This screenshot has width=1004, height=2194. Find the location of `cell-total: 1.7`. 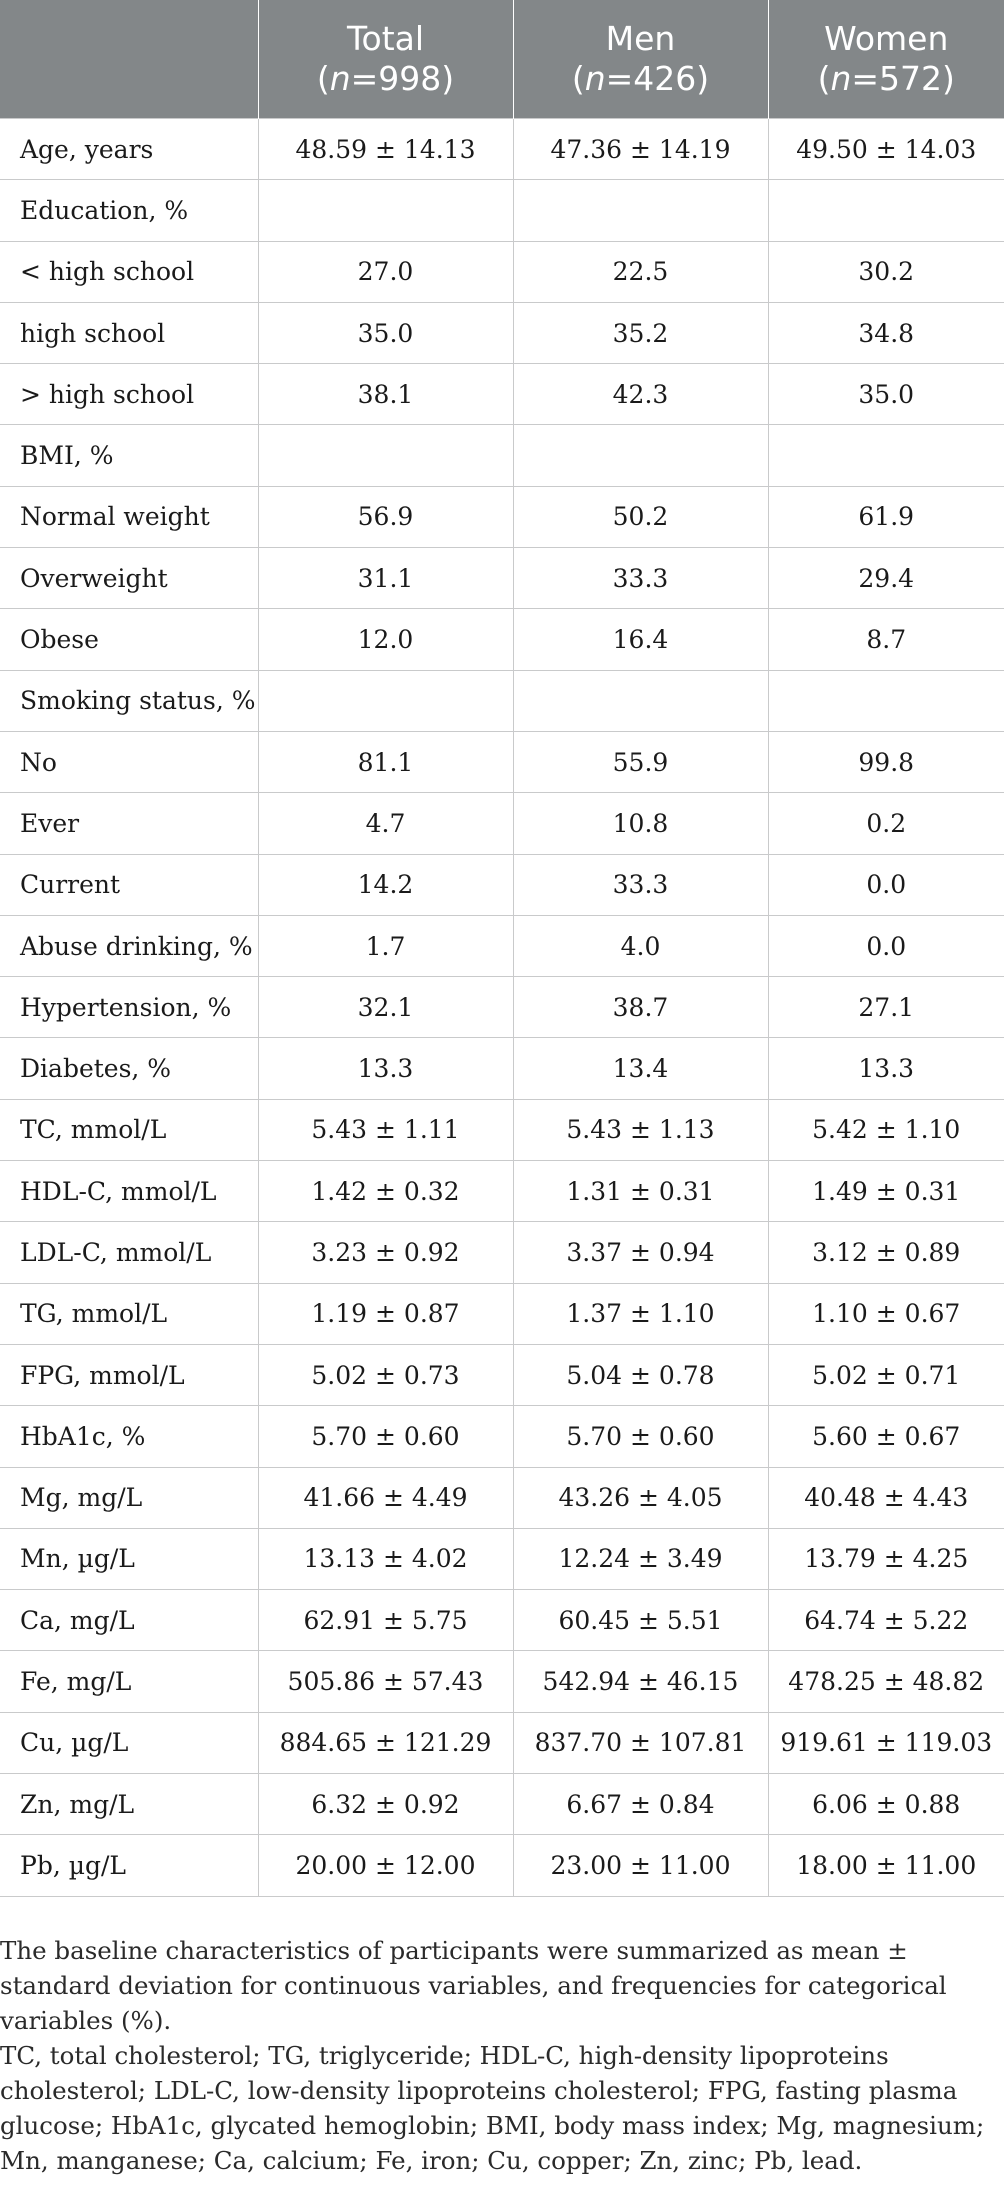

cell-total: 1.7 is located at coordinates (385, 946).